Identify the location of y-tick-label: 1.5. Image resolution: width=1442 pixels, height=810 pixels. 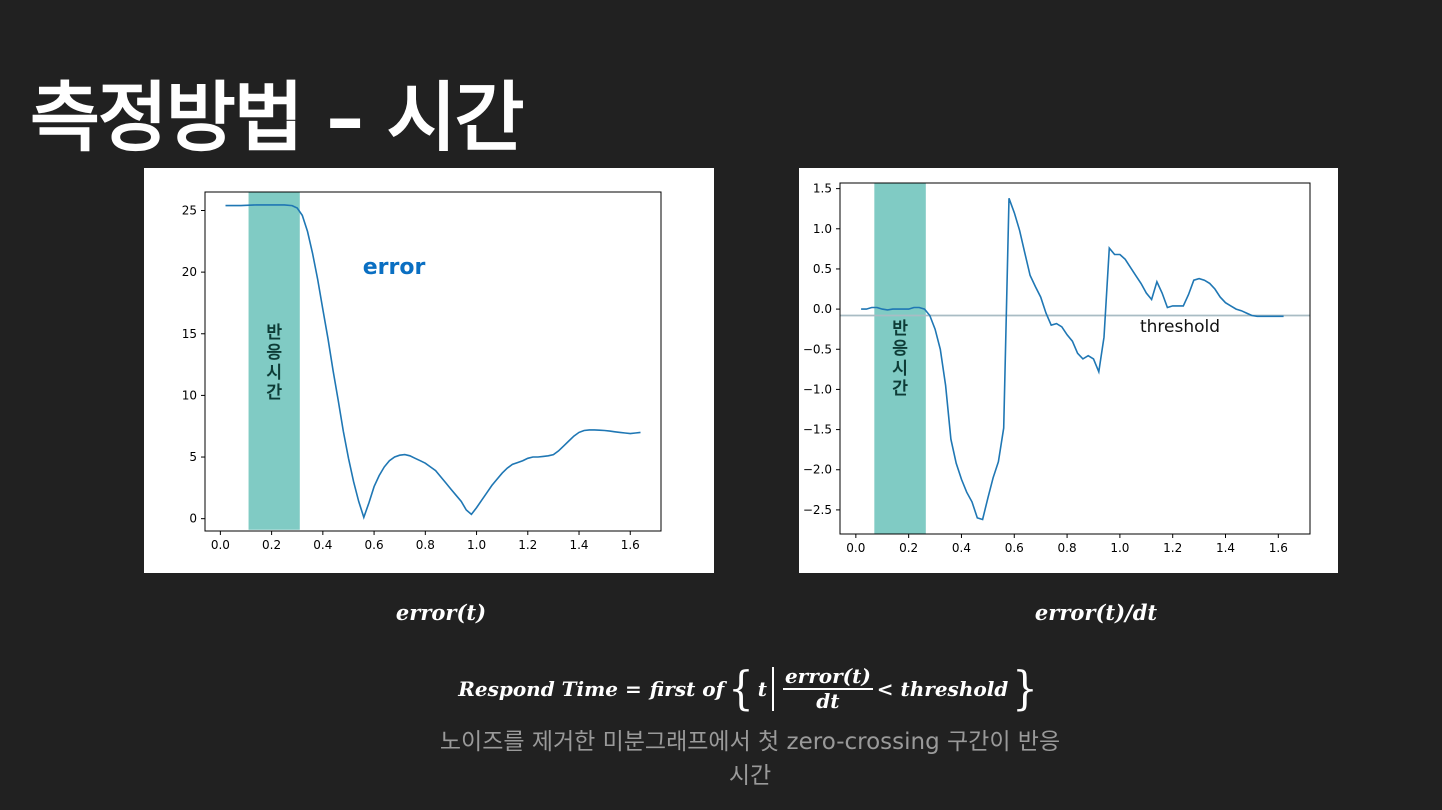
(822, 189).